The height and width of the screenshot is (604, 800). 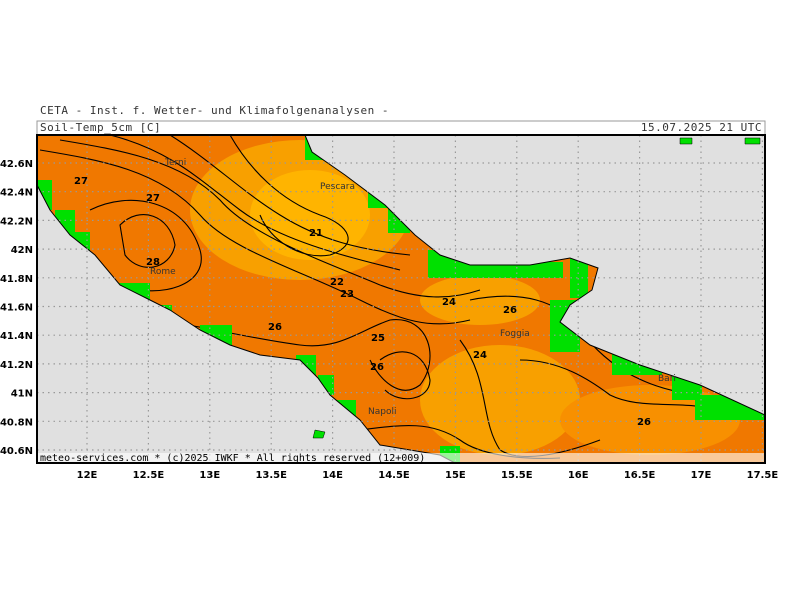 I want to click on lat-label: 40.6N, so click(x=16, y=451).